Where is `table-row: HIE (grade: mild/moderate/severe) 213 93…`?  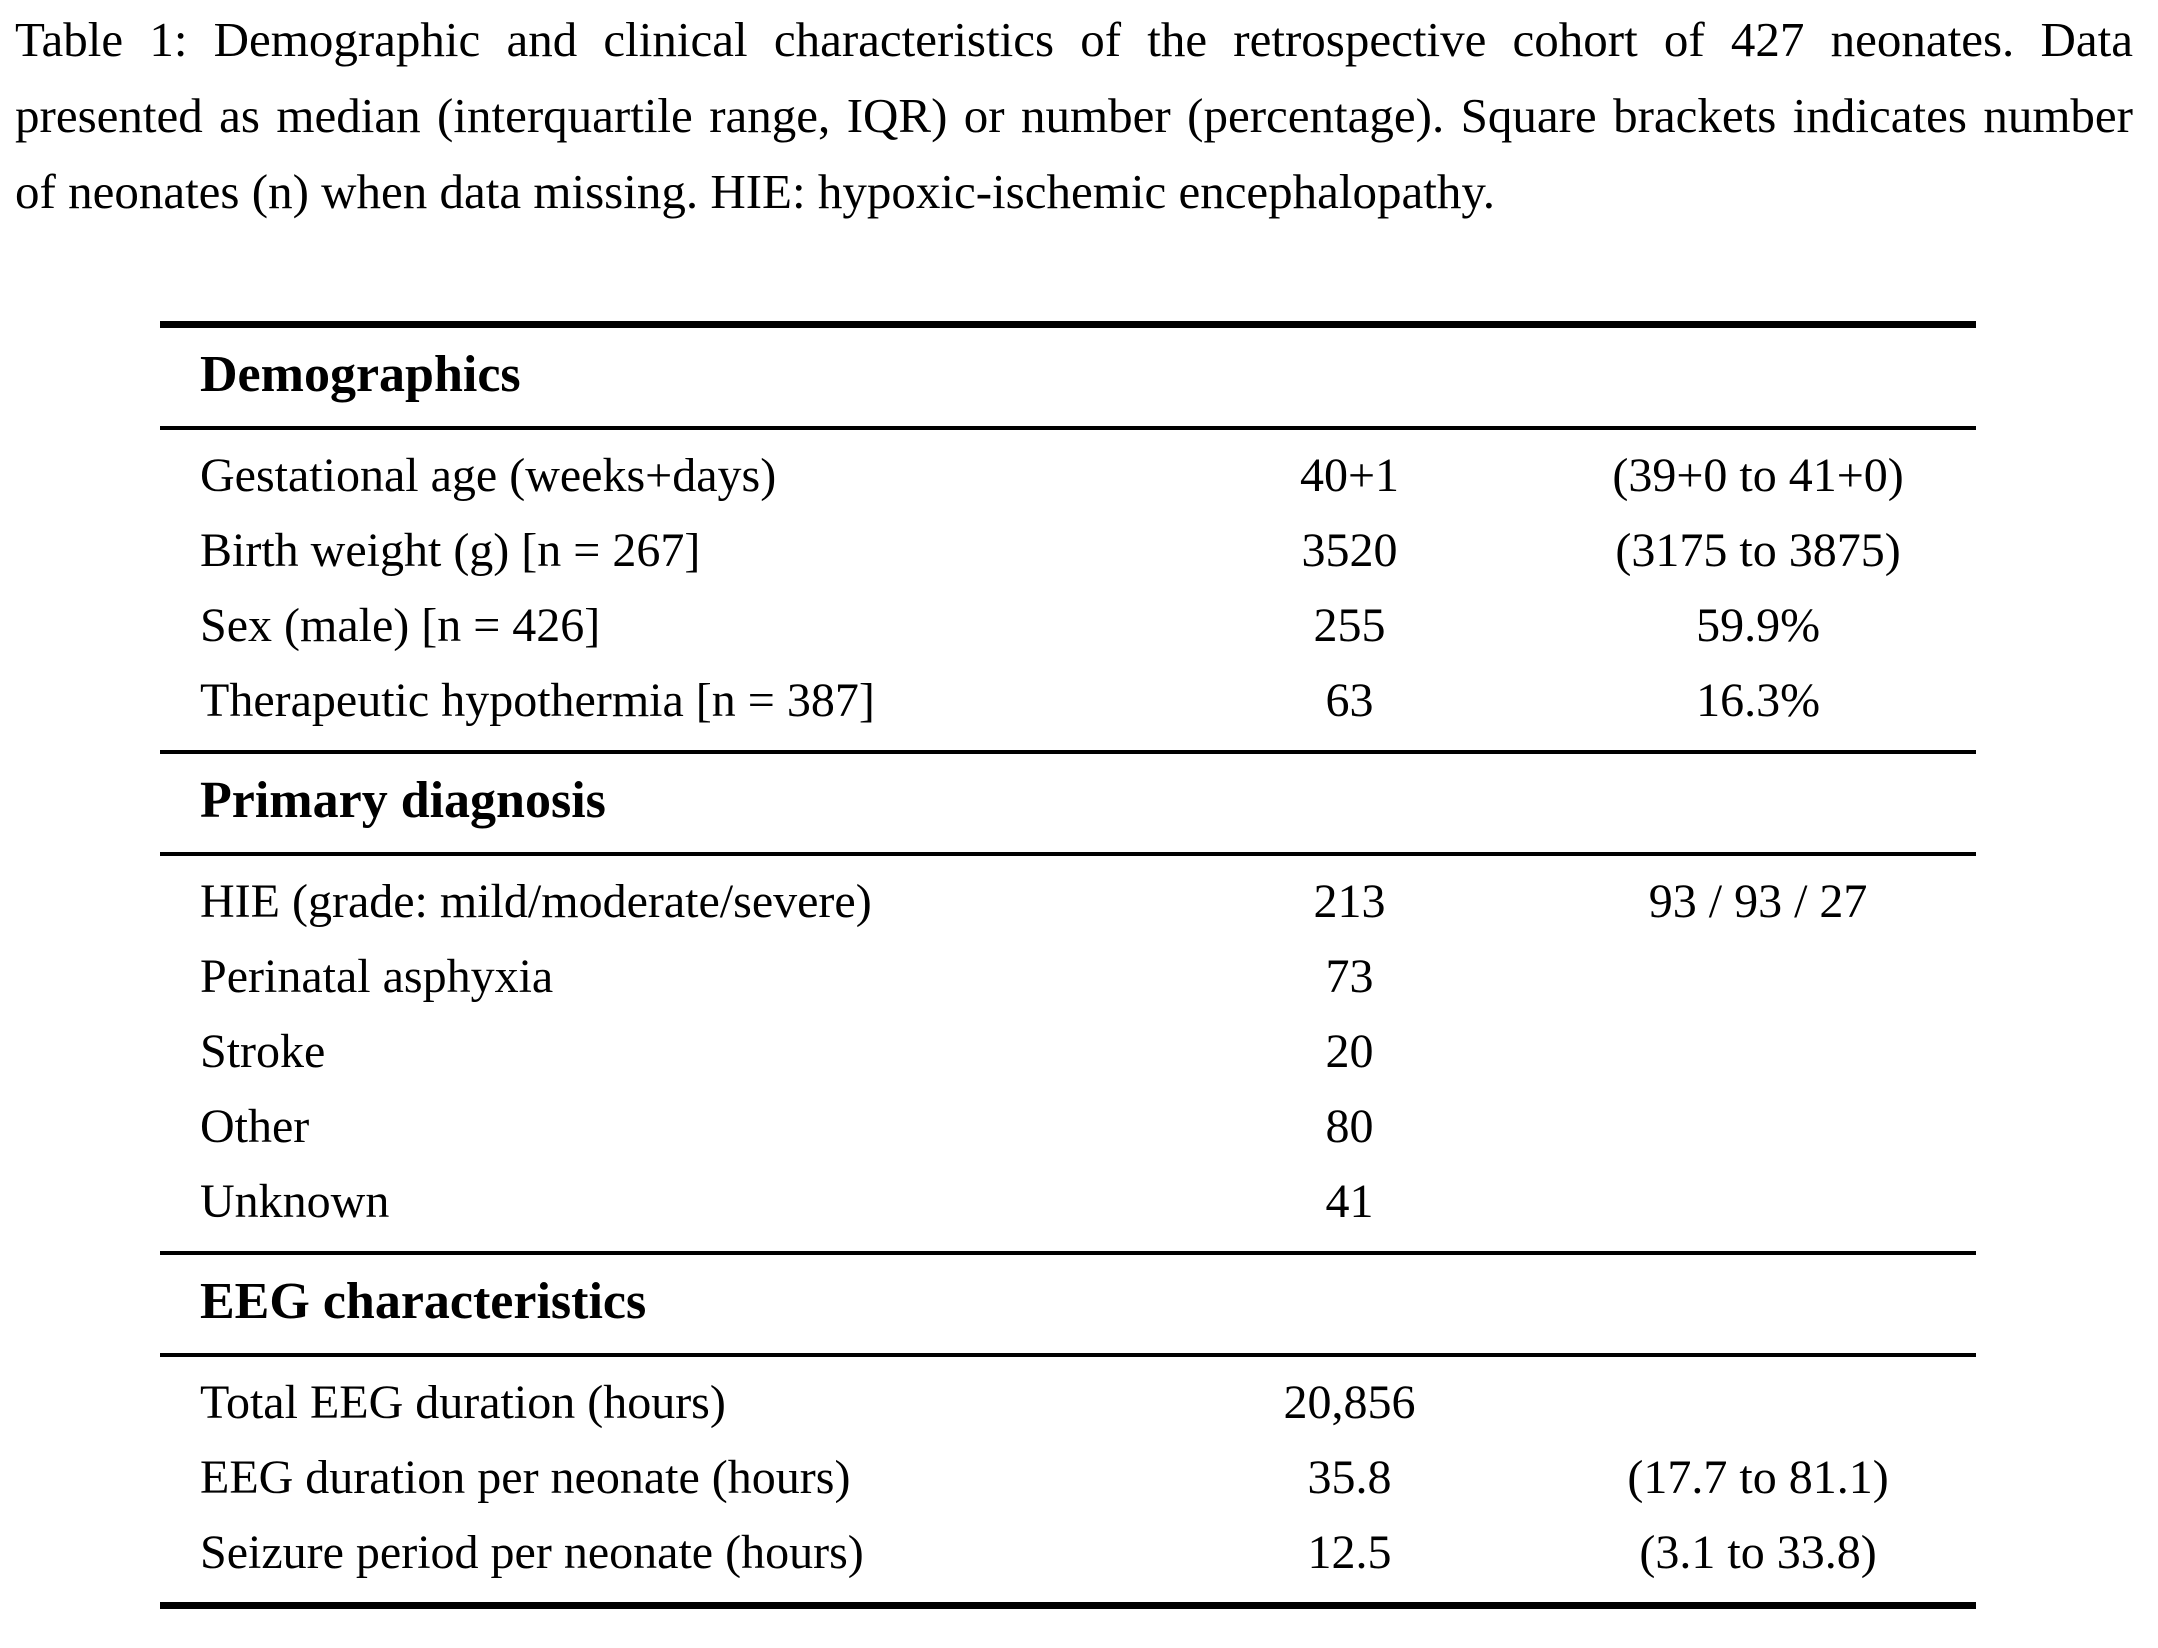 table-row: HIE (grade: mild/moderate/severe) 213 93… is located at coordinates (1068, 901).